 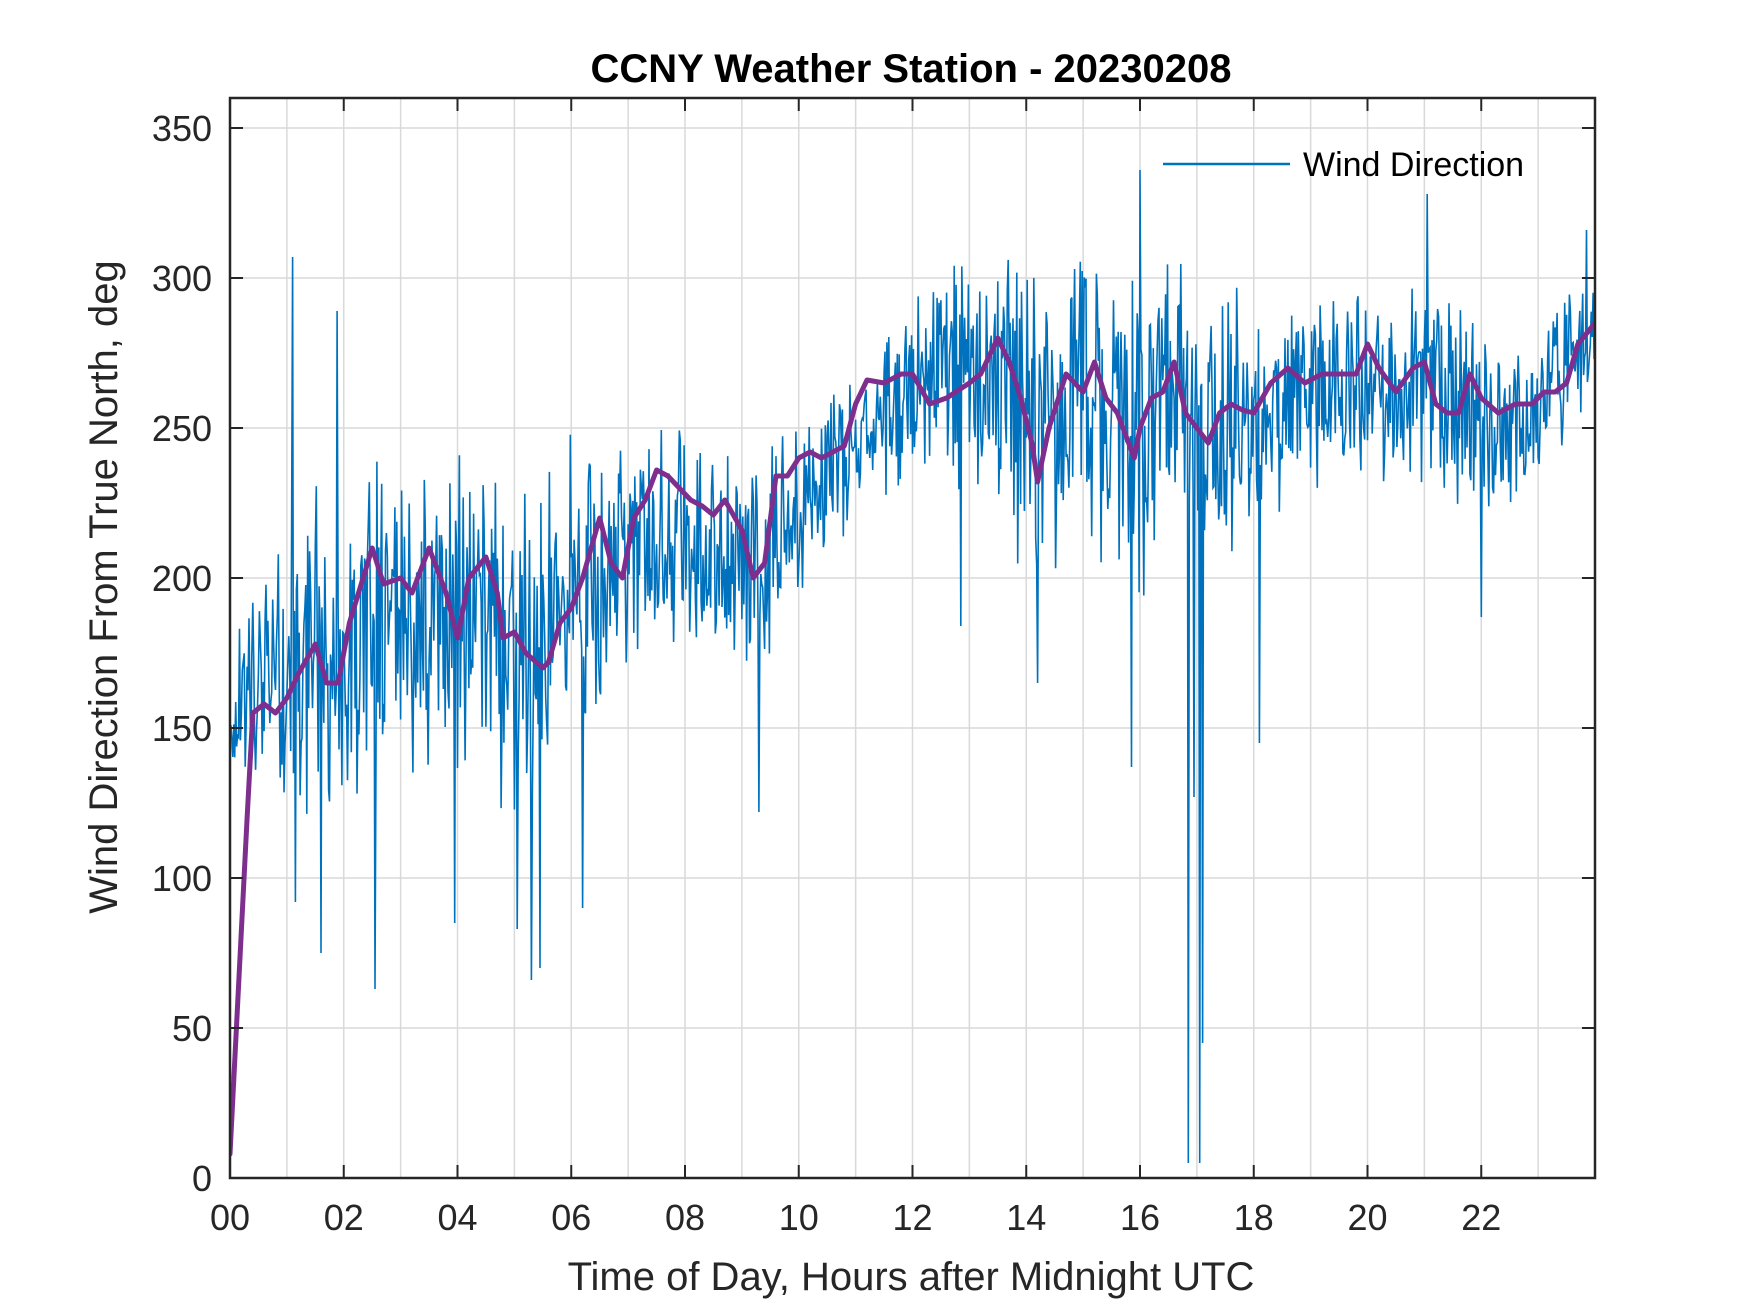 I want to click on x-tick-label: 08, so click(x=685, y=1217).